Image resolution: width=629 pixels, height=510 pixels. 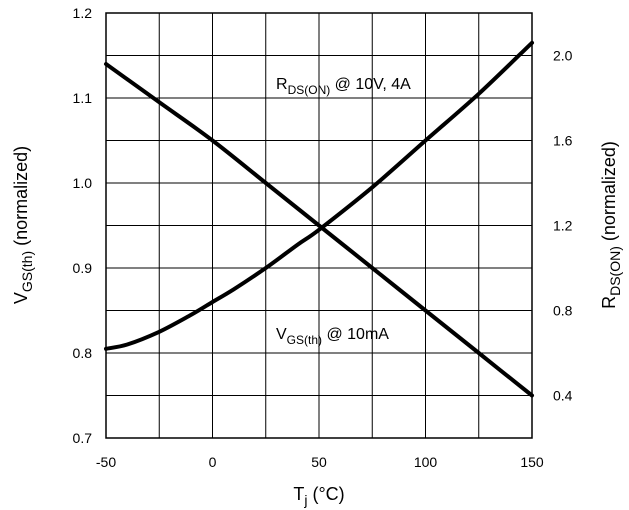 I want to click on y-left-axis-title-sub: GS(th), so click(x=27, y=271).